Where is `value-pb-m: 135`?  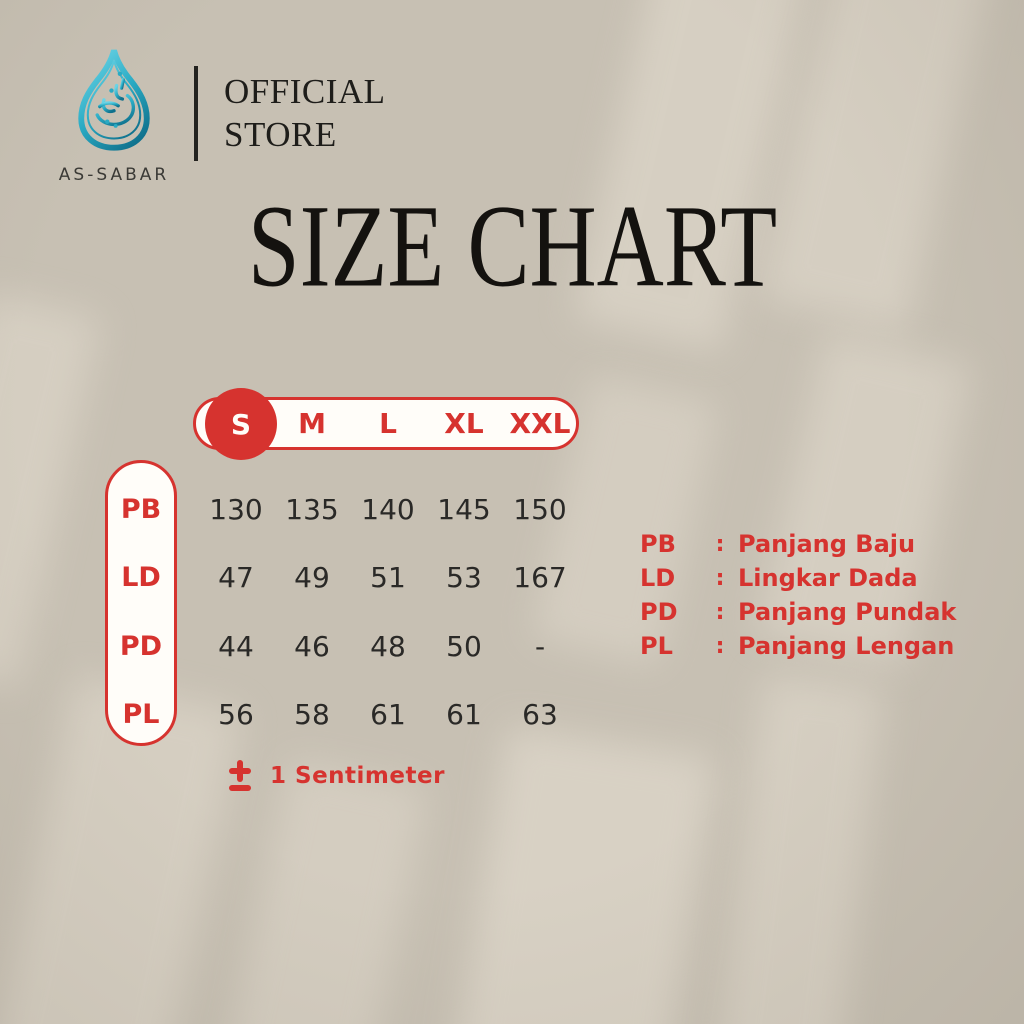 value-pb-m: 135 is located at coordinates (312, 509).